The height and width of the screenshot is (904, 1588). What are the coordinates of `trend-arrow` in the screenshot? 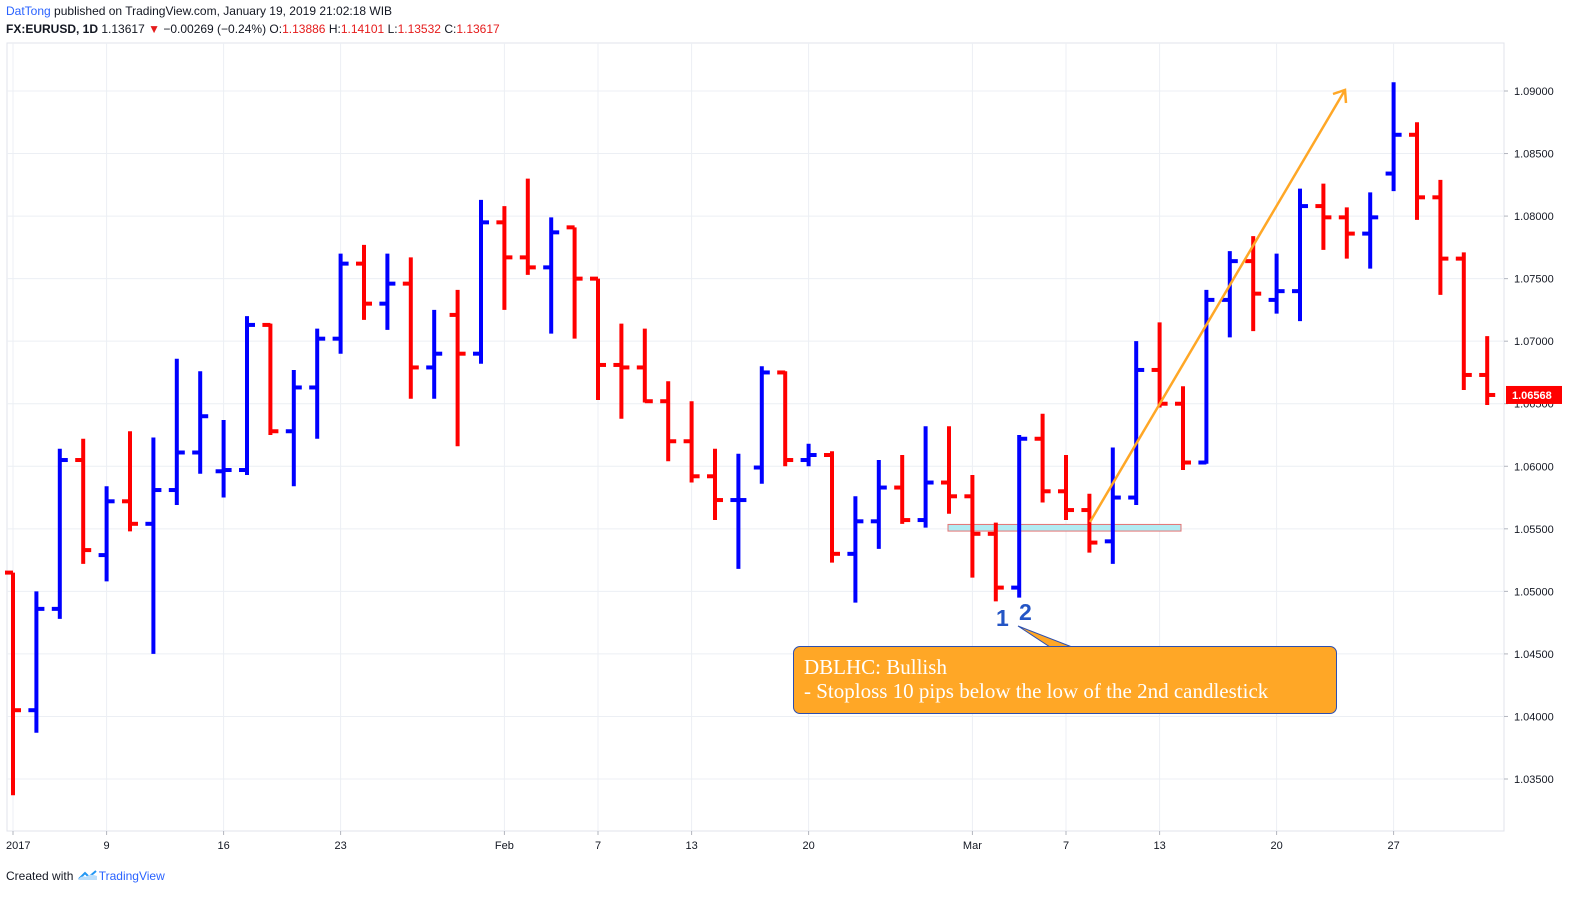 It's located at (1218, 305).